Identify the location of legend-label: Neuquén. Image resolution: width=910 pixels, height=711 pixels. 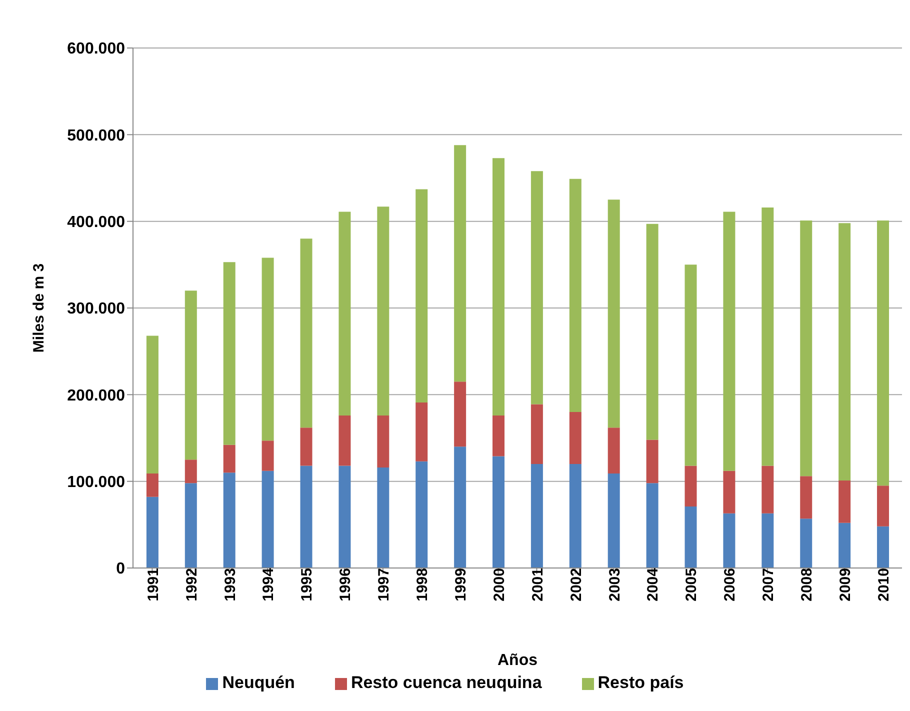
(258, 682).